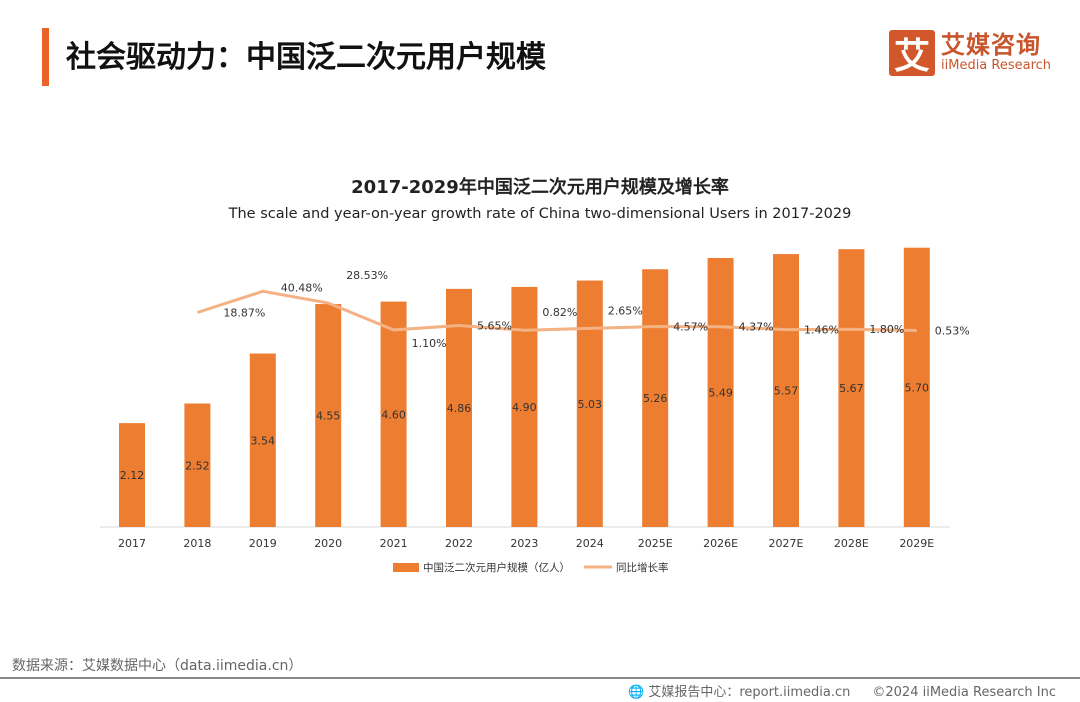 The height and width of the screenshot is (702, 1080). Describe the element at coordinates (996, 65) in the screenshot. I see `logo-en: iiMedia Research` at that location.